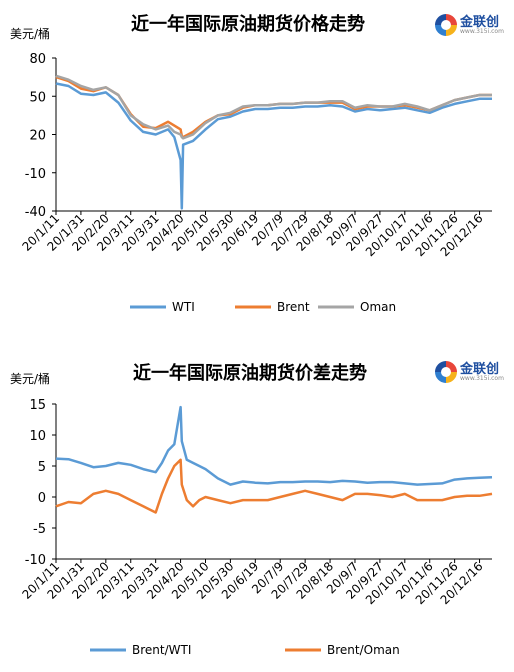 This screenshot has width=514, height=672. Describe the element at coordinates (161, 650) in the screenshot. I see `legend-label: Brent/WTI` at that location.